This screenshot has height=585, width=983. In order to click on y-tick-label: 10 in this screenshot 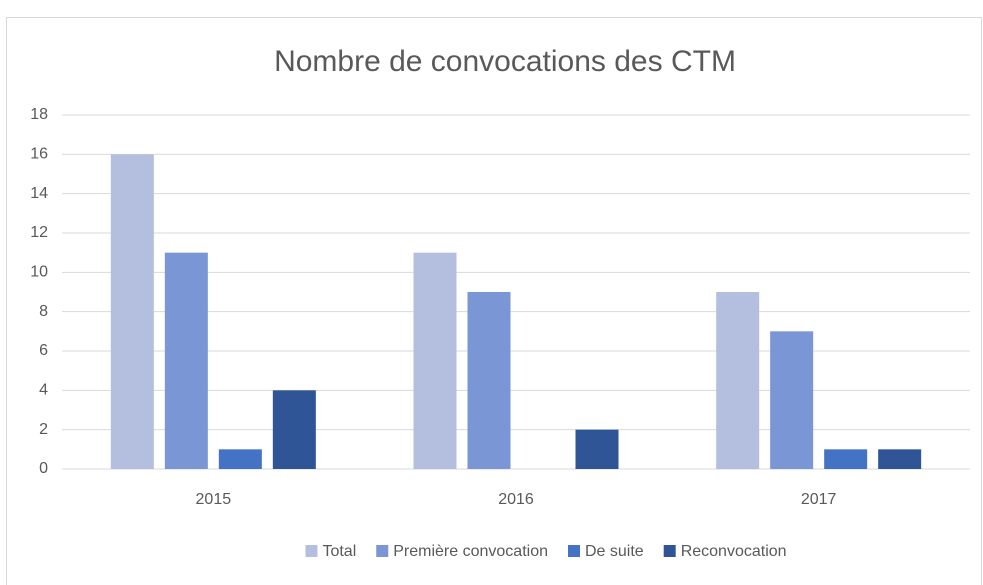, I will do `click(39, 272)`.